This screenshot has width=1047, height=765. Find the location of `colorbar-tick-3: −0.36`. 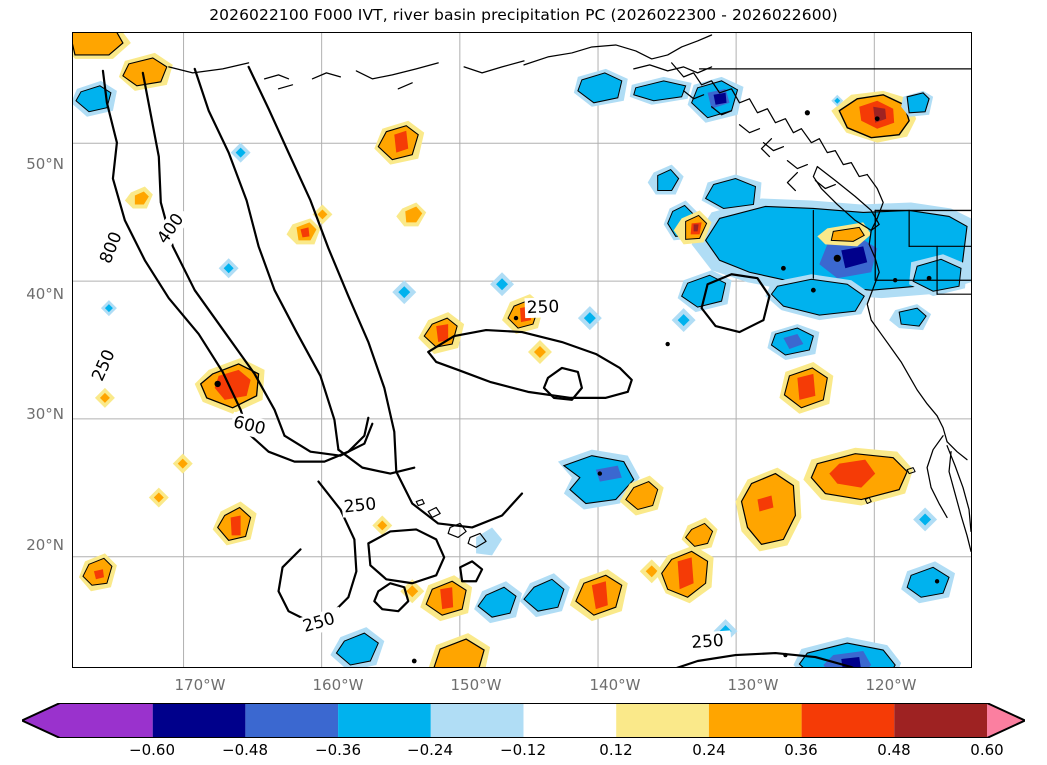

colorbar-tick-3: −0.36 is located at coordinates (338, 750).